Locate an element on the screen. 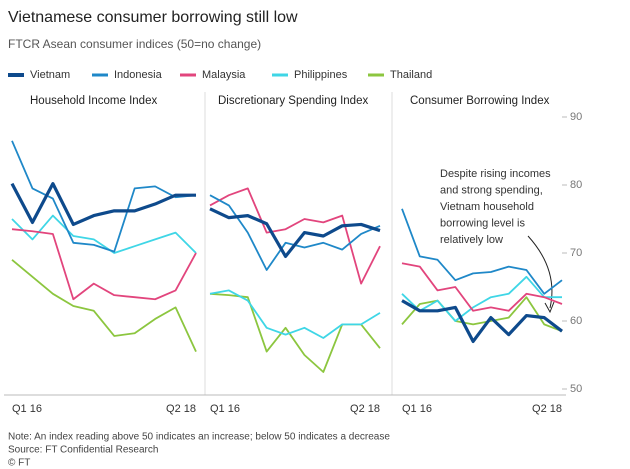 The width and height of the screenshot is (630, 469). legend-label: Thailand is located at coordinates (411, 75).